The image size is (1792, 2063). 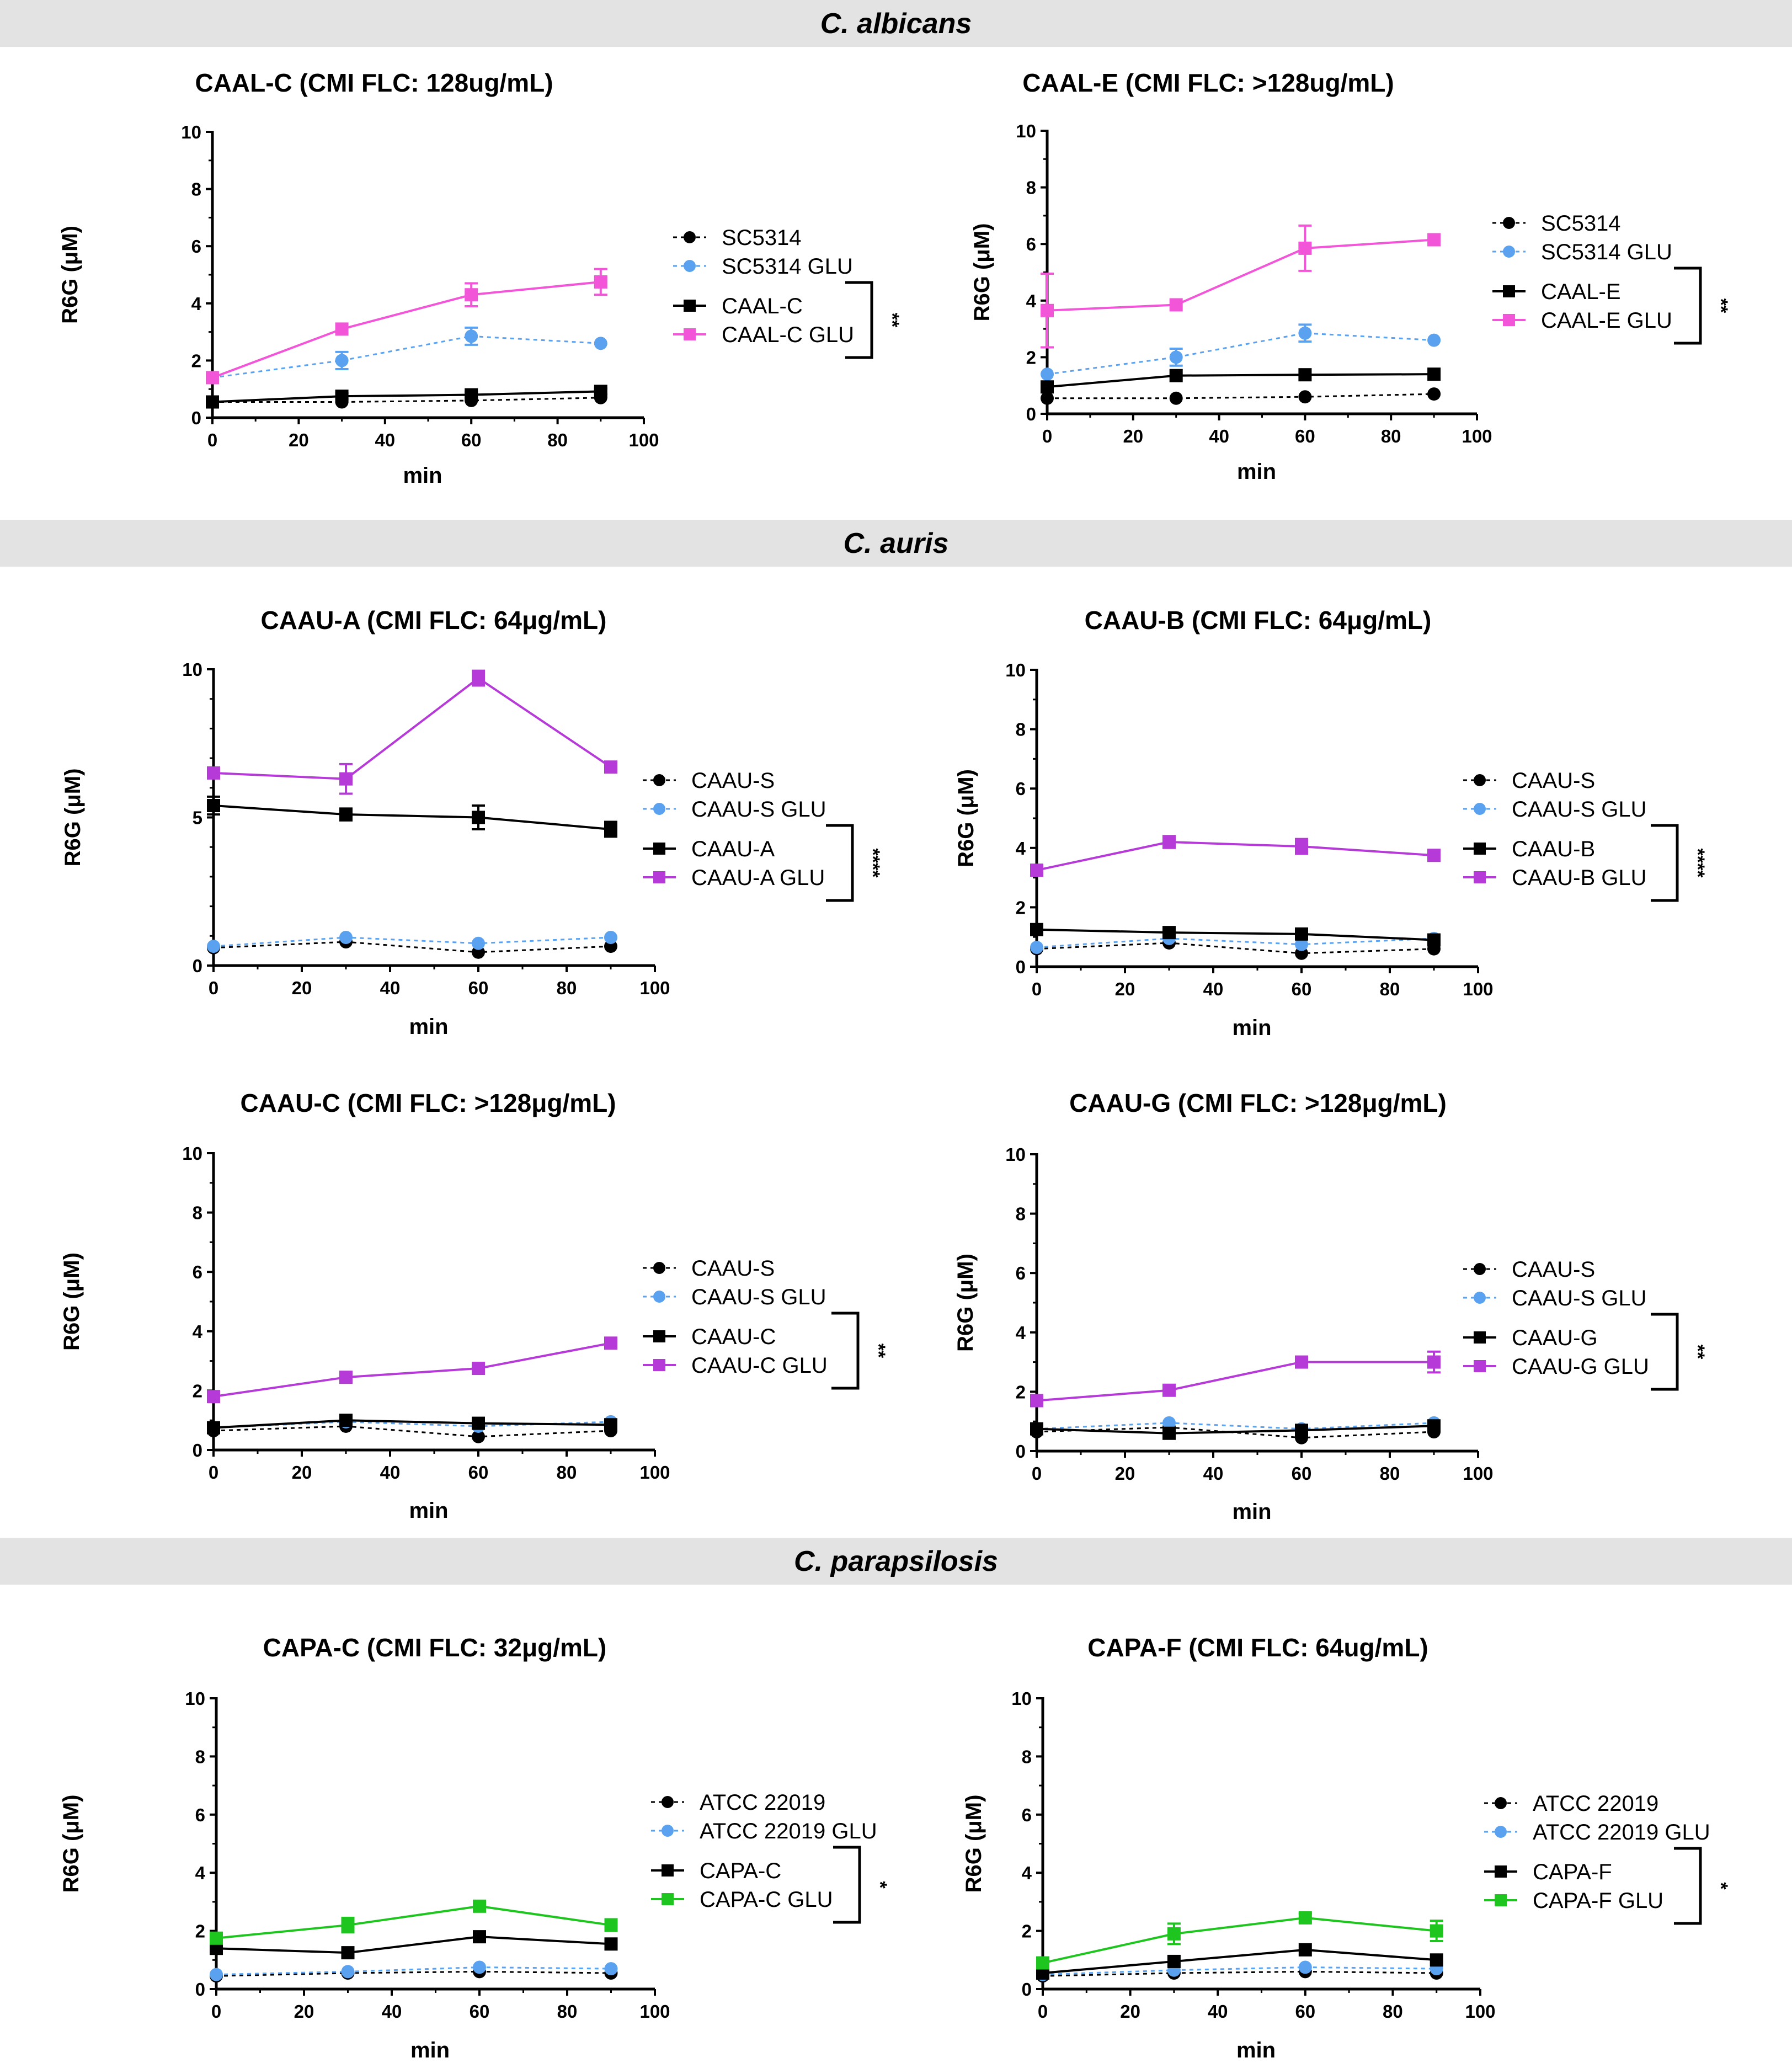 What do you see at coordinates (759, 1365) in the screenshot?
I see `legend-label: CAAU-C GLU` at bounding box center [759, 1365].